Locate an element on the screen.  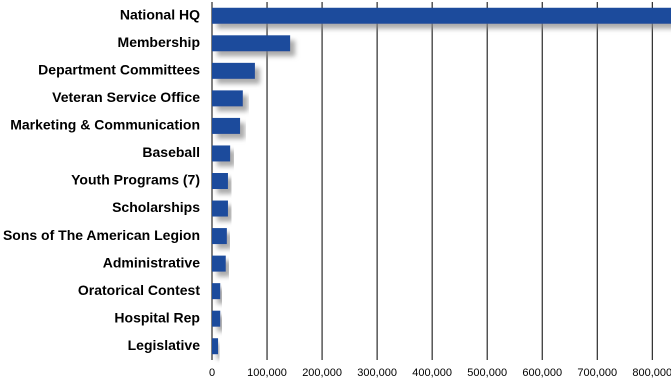
y-tick-label: Administrative is located at coordinates (151, 262).